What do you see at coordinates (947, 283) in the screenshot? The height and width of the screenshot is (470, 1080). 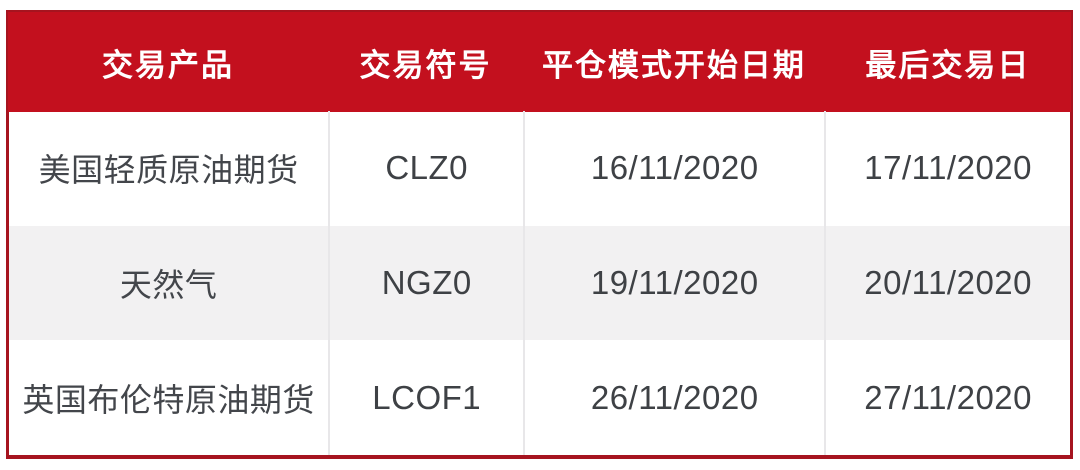 I see `last-trading-day-cell: 20/11/2020` at bounding box center [947, 283].